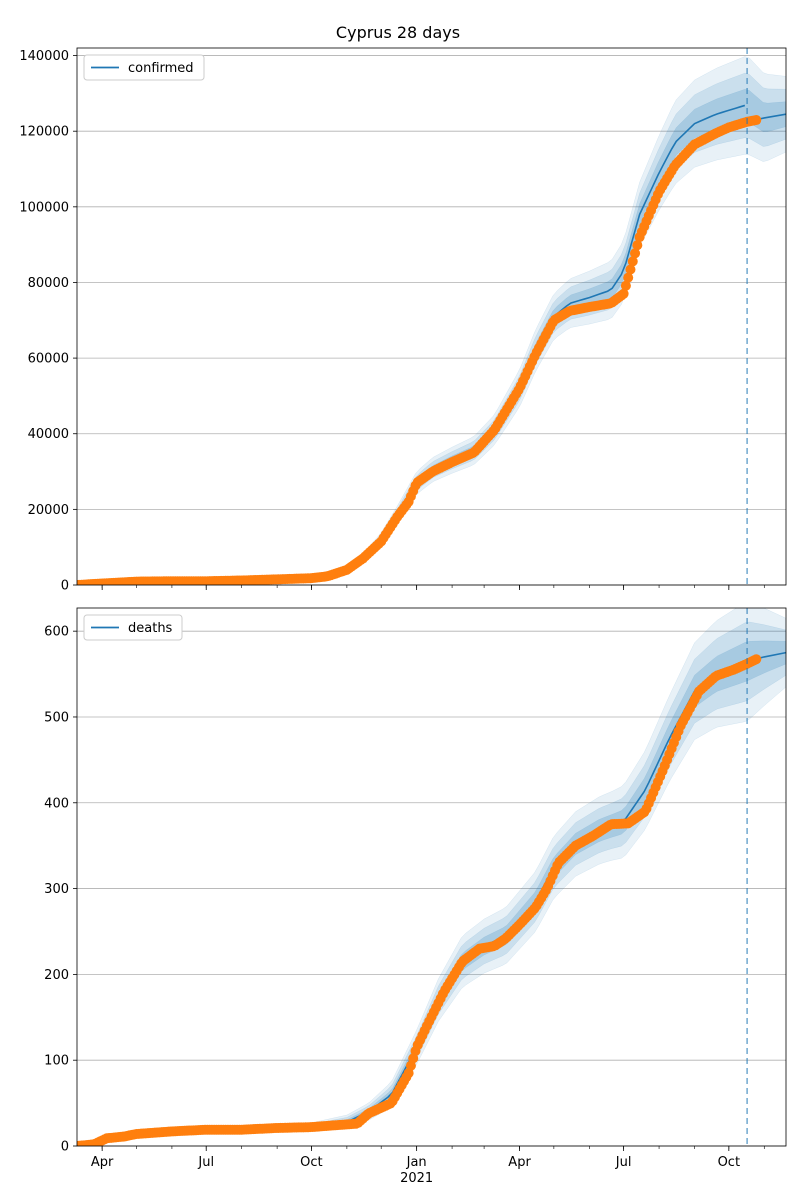 The width and height of the screenshot is (800, 1200). I want to click on y-tick-label: 80000, so click(48, 283).